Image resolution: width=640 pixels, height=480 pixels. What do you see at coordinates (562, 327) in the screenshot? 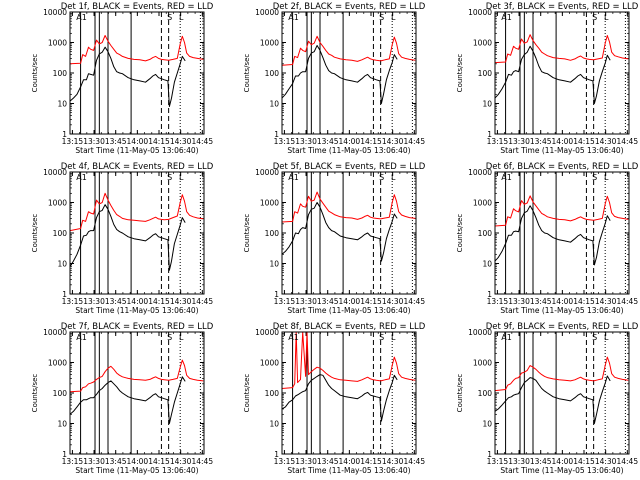
I see `panel-title: Det 9f, BLACK = Events, RED = LLD` at bounding box center [562, 327].